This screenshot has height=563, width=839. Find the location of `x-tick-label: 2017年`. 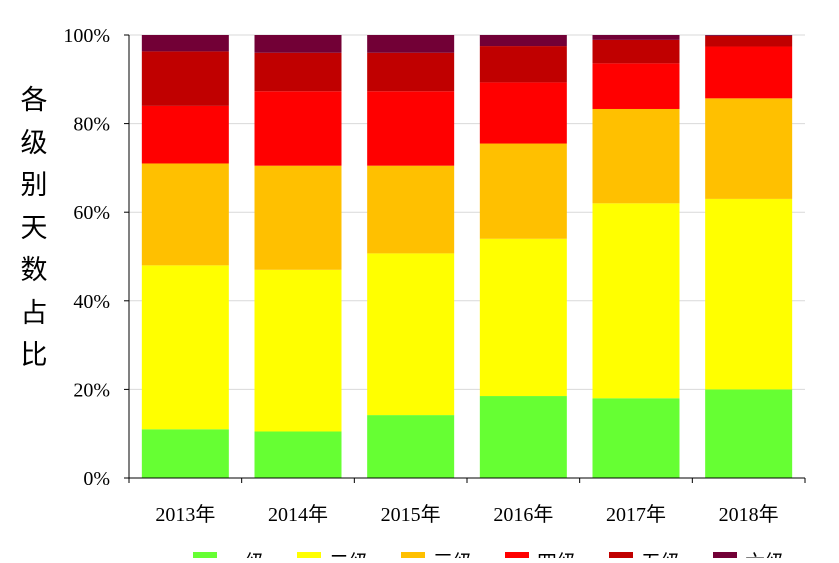

x-tick-label: 2017年 is located at coordinates (636, 514).